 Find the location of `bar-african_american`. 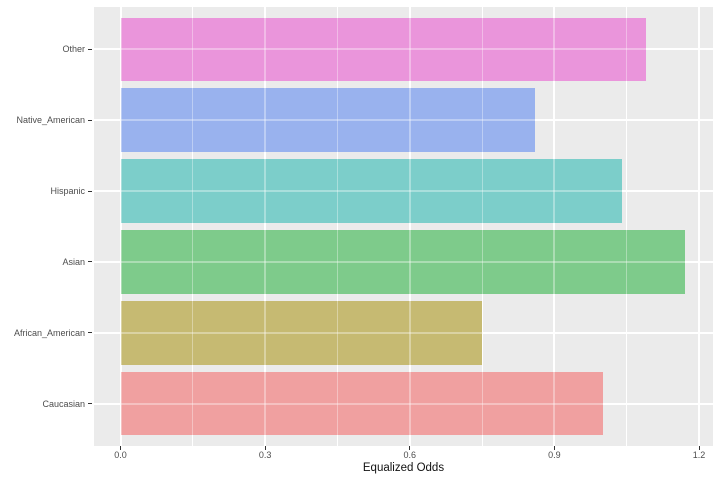

bar-african_american is located at coordinates (301, 332).